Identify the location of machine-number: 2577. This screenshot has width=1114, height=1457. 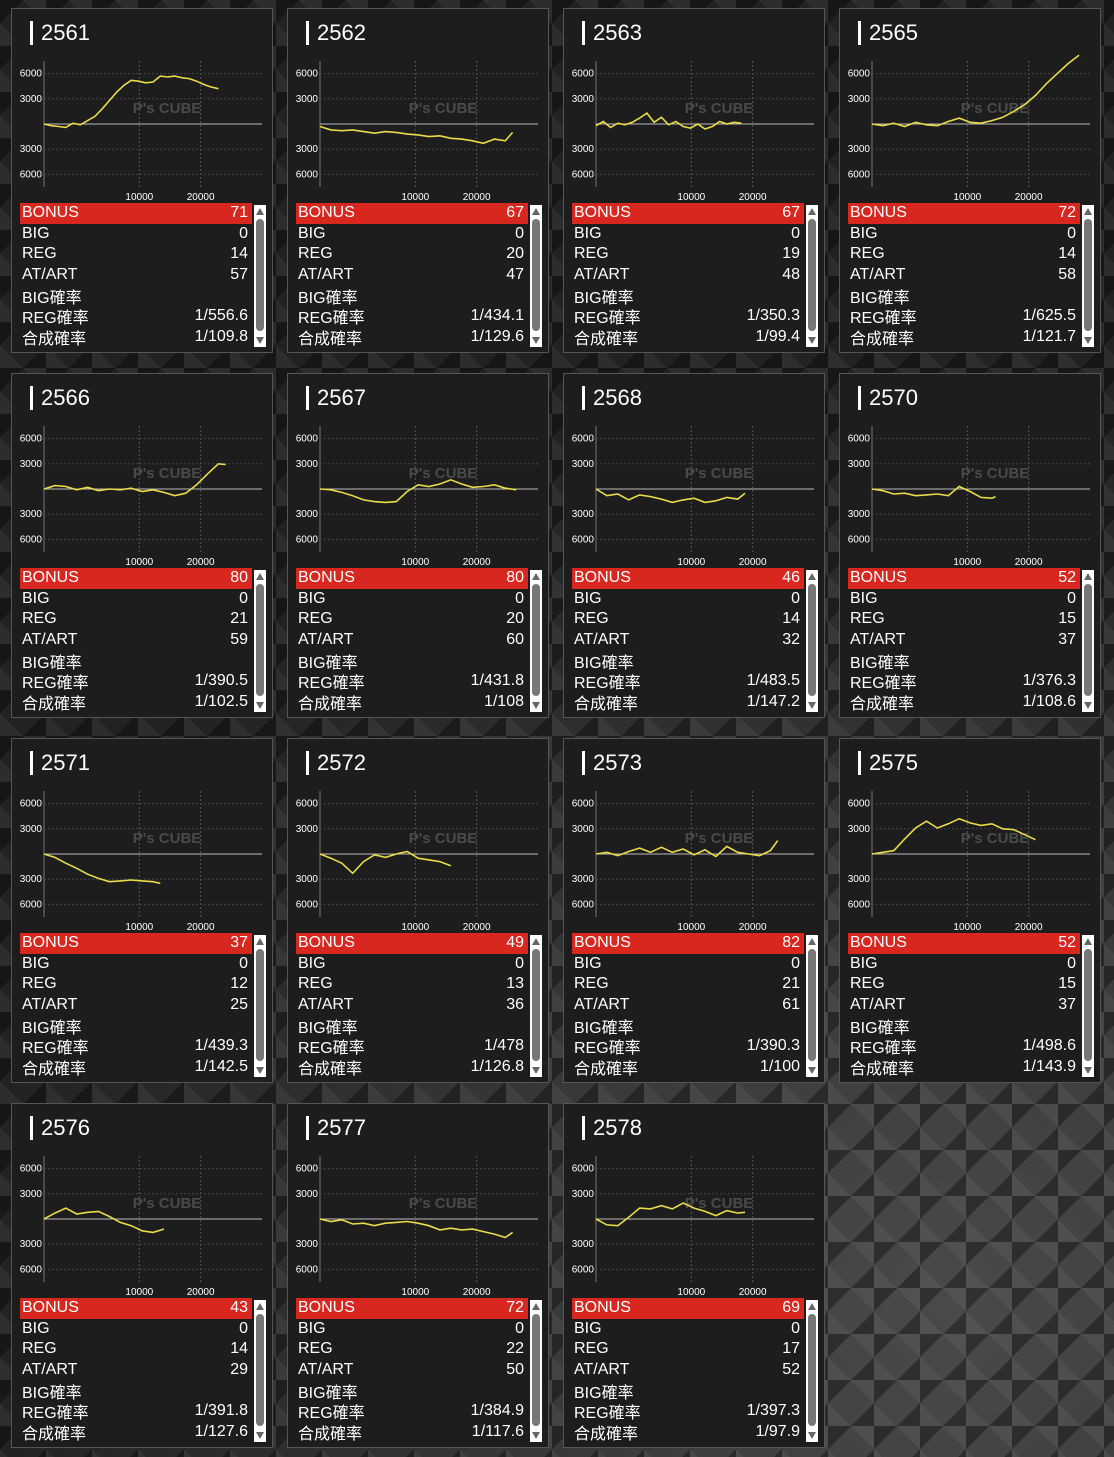
(336, 1128).